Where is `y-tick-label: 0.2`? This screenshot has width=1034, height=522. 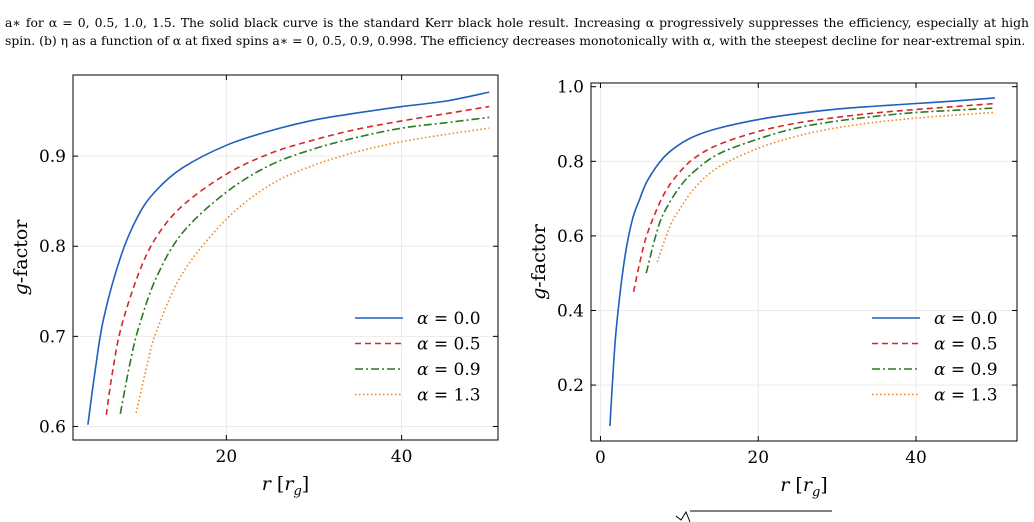
y-tick-label: 0.2 is located at coordinates (570, 386).